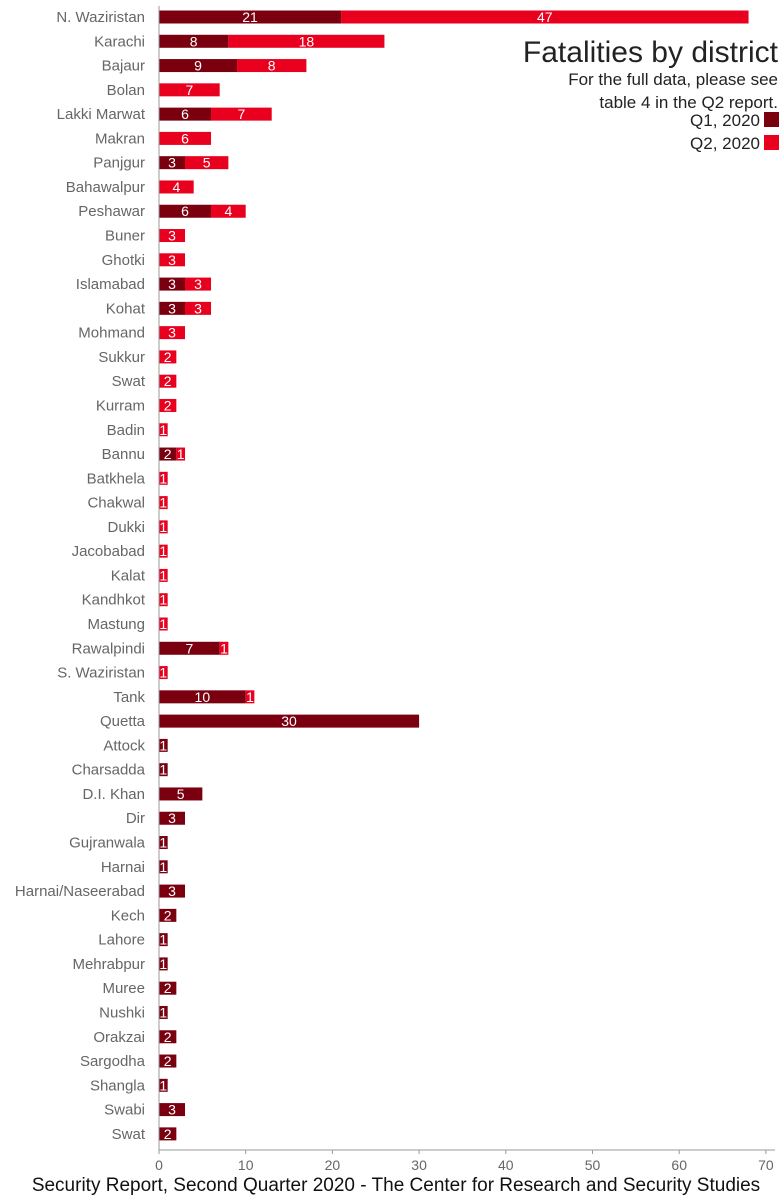  Describe the element at coordinates (116, 624) in the screenshot. I see `category-label-mastung: Mastung` at that location.